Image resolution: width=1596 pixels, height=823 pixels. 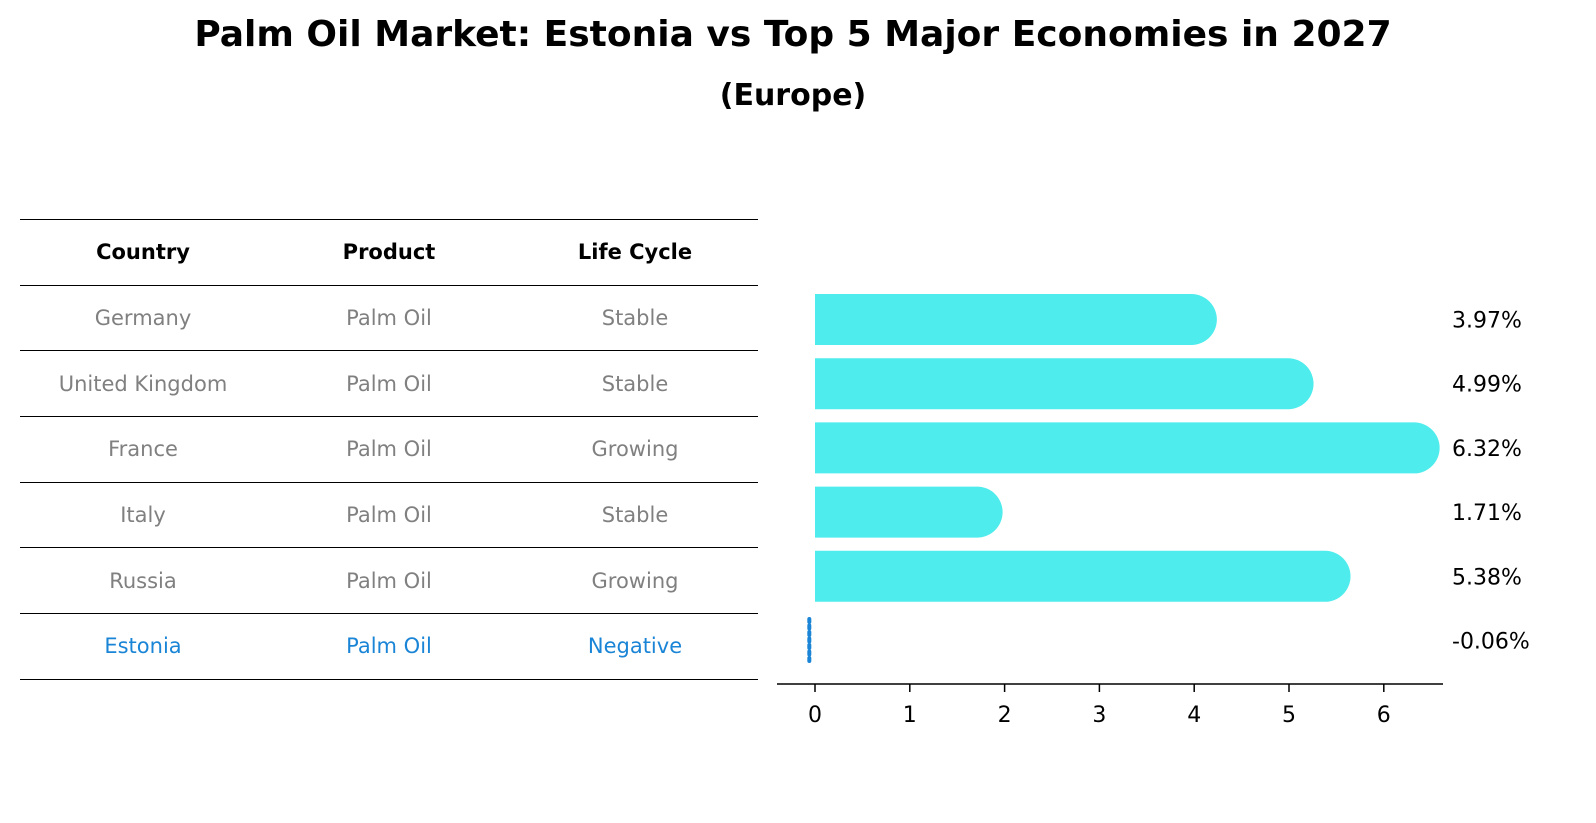 What do you see at coordinates (1487, 513) in the screenshot?
I see `value-label: 1.71%` at bounding box center [1487, 513].